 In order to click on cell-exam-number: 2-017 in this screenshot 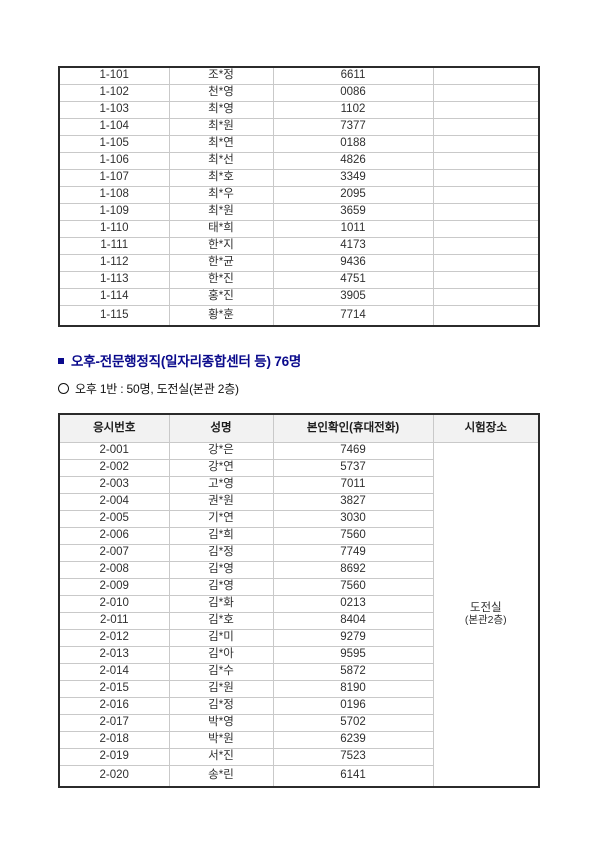, I will do `click(114, 723)`.